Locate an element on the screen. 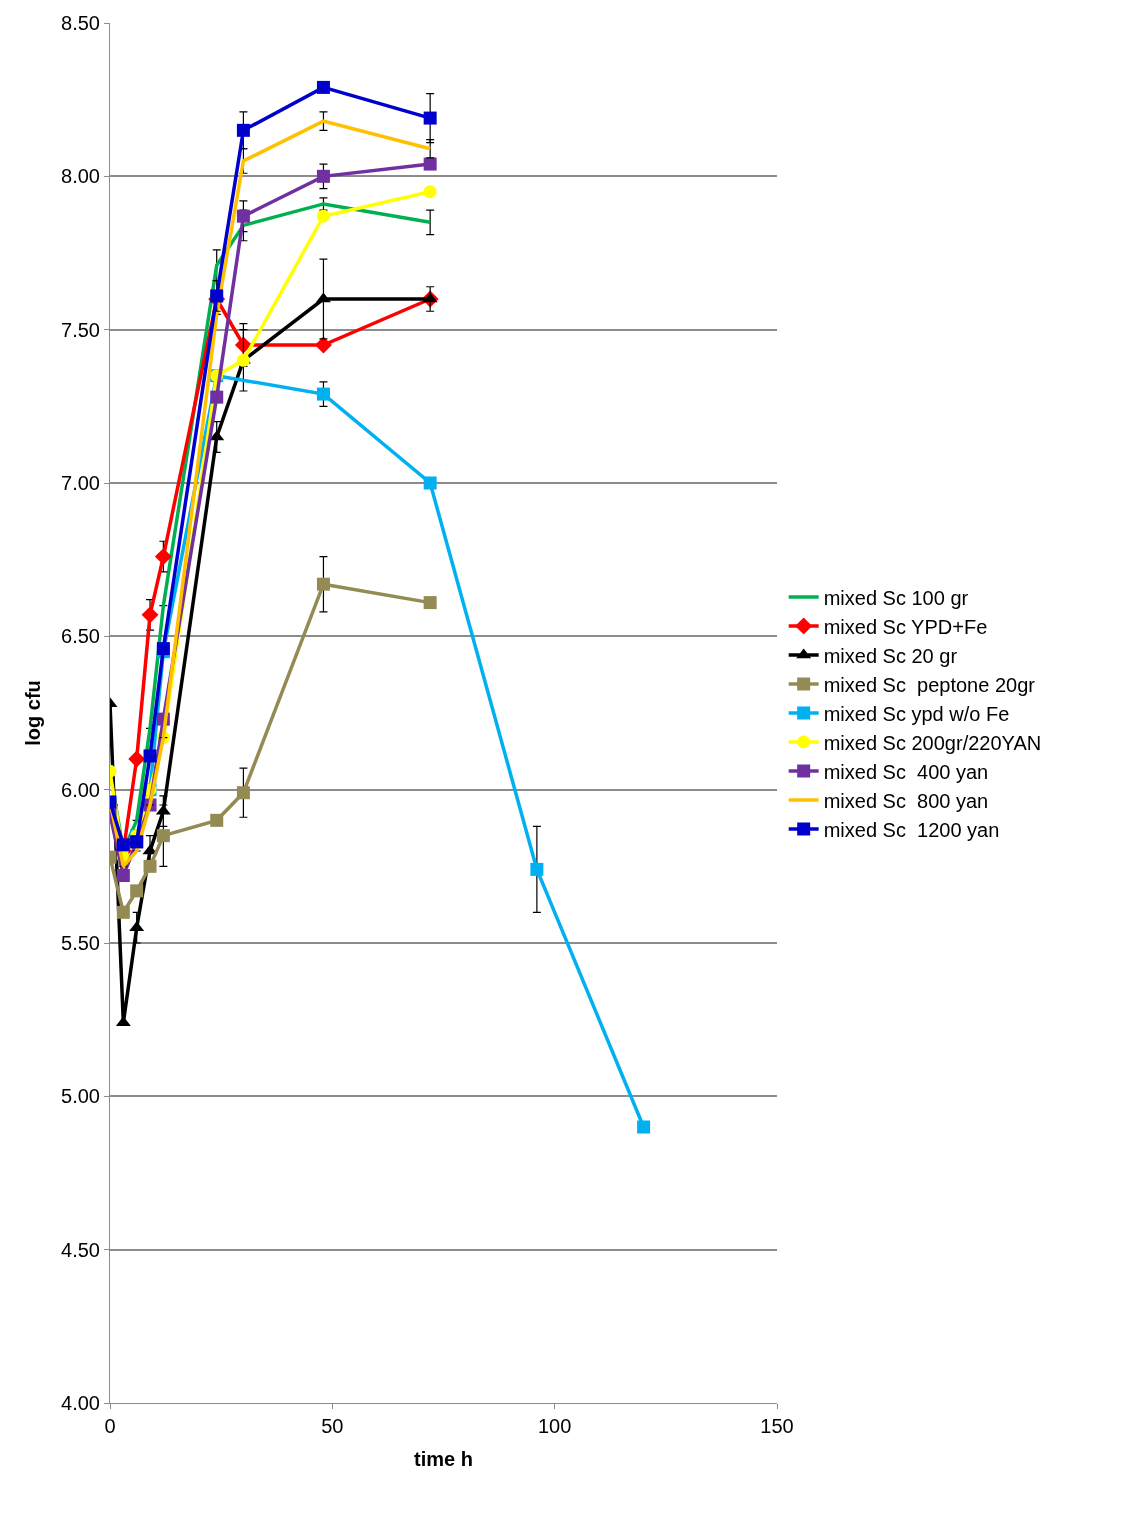 Image resolution: width=1122 pixels, height=1523 pixels. y-tick-label: 6.00 is located at coordinates (80, 789).